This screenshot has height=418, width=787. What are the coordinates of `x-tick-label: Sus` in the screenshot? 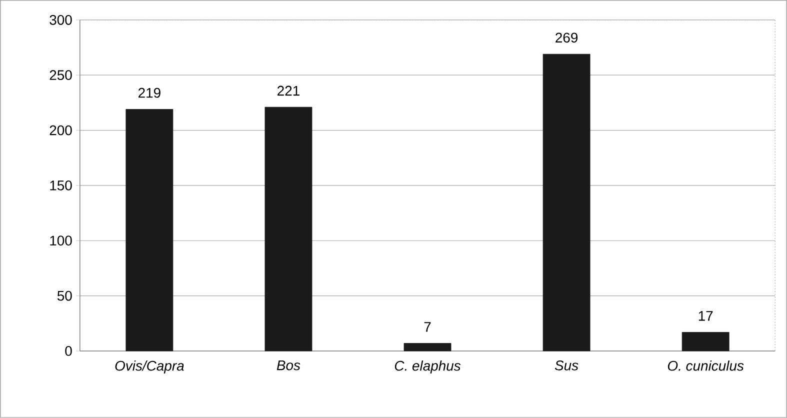 It's located at (566, 365).